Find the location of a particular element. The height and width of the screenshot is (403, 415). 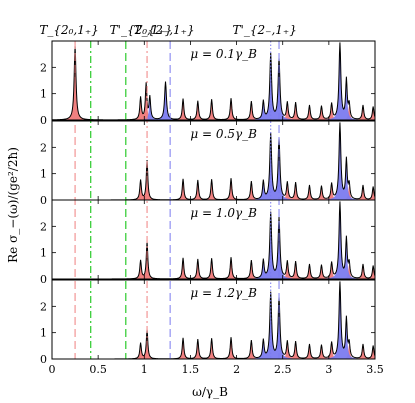

mu-label: μ = 0.5γ_B is located at coordinates (223, 134).